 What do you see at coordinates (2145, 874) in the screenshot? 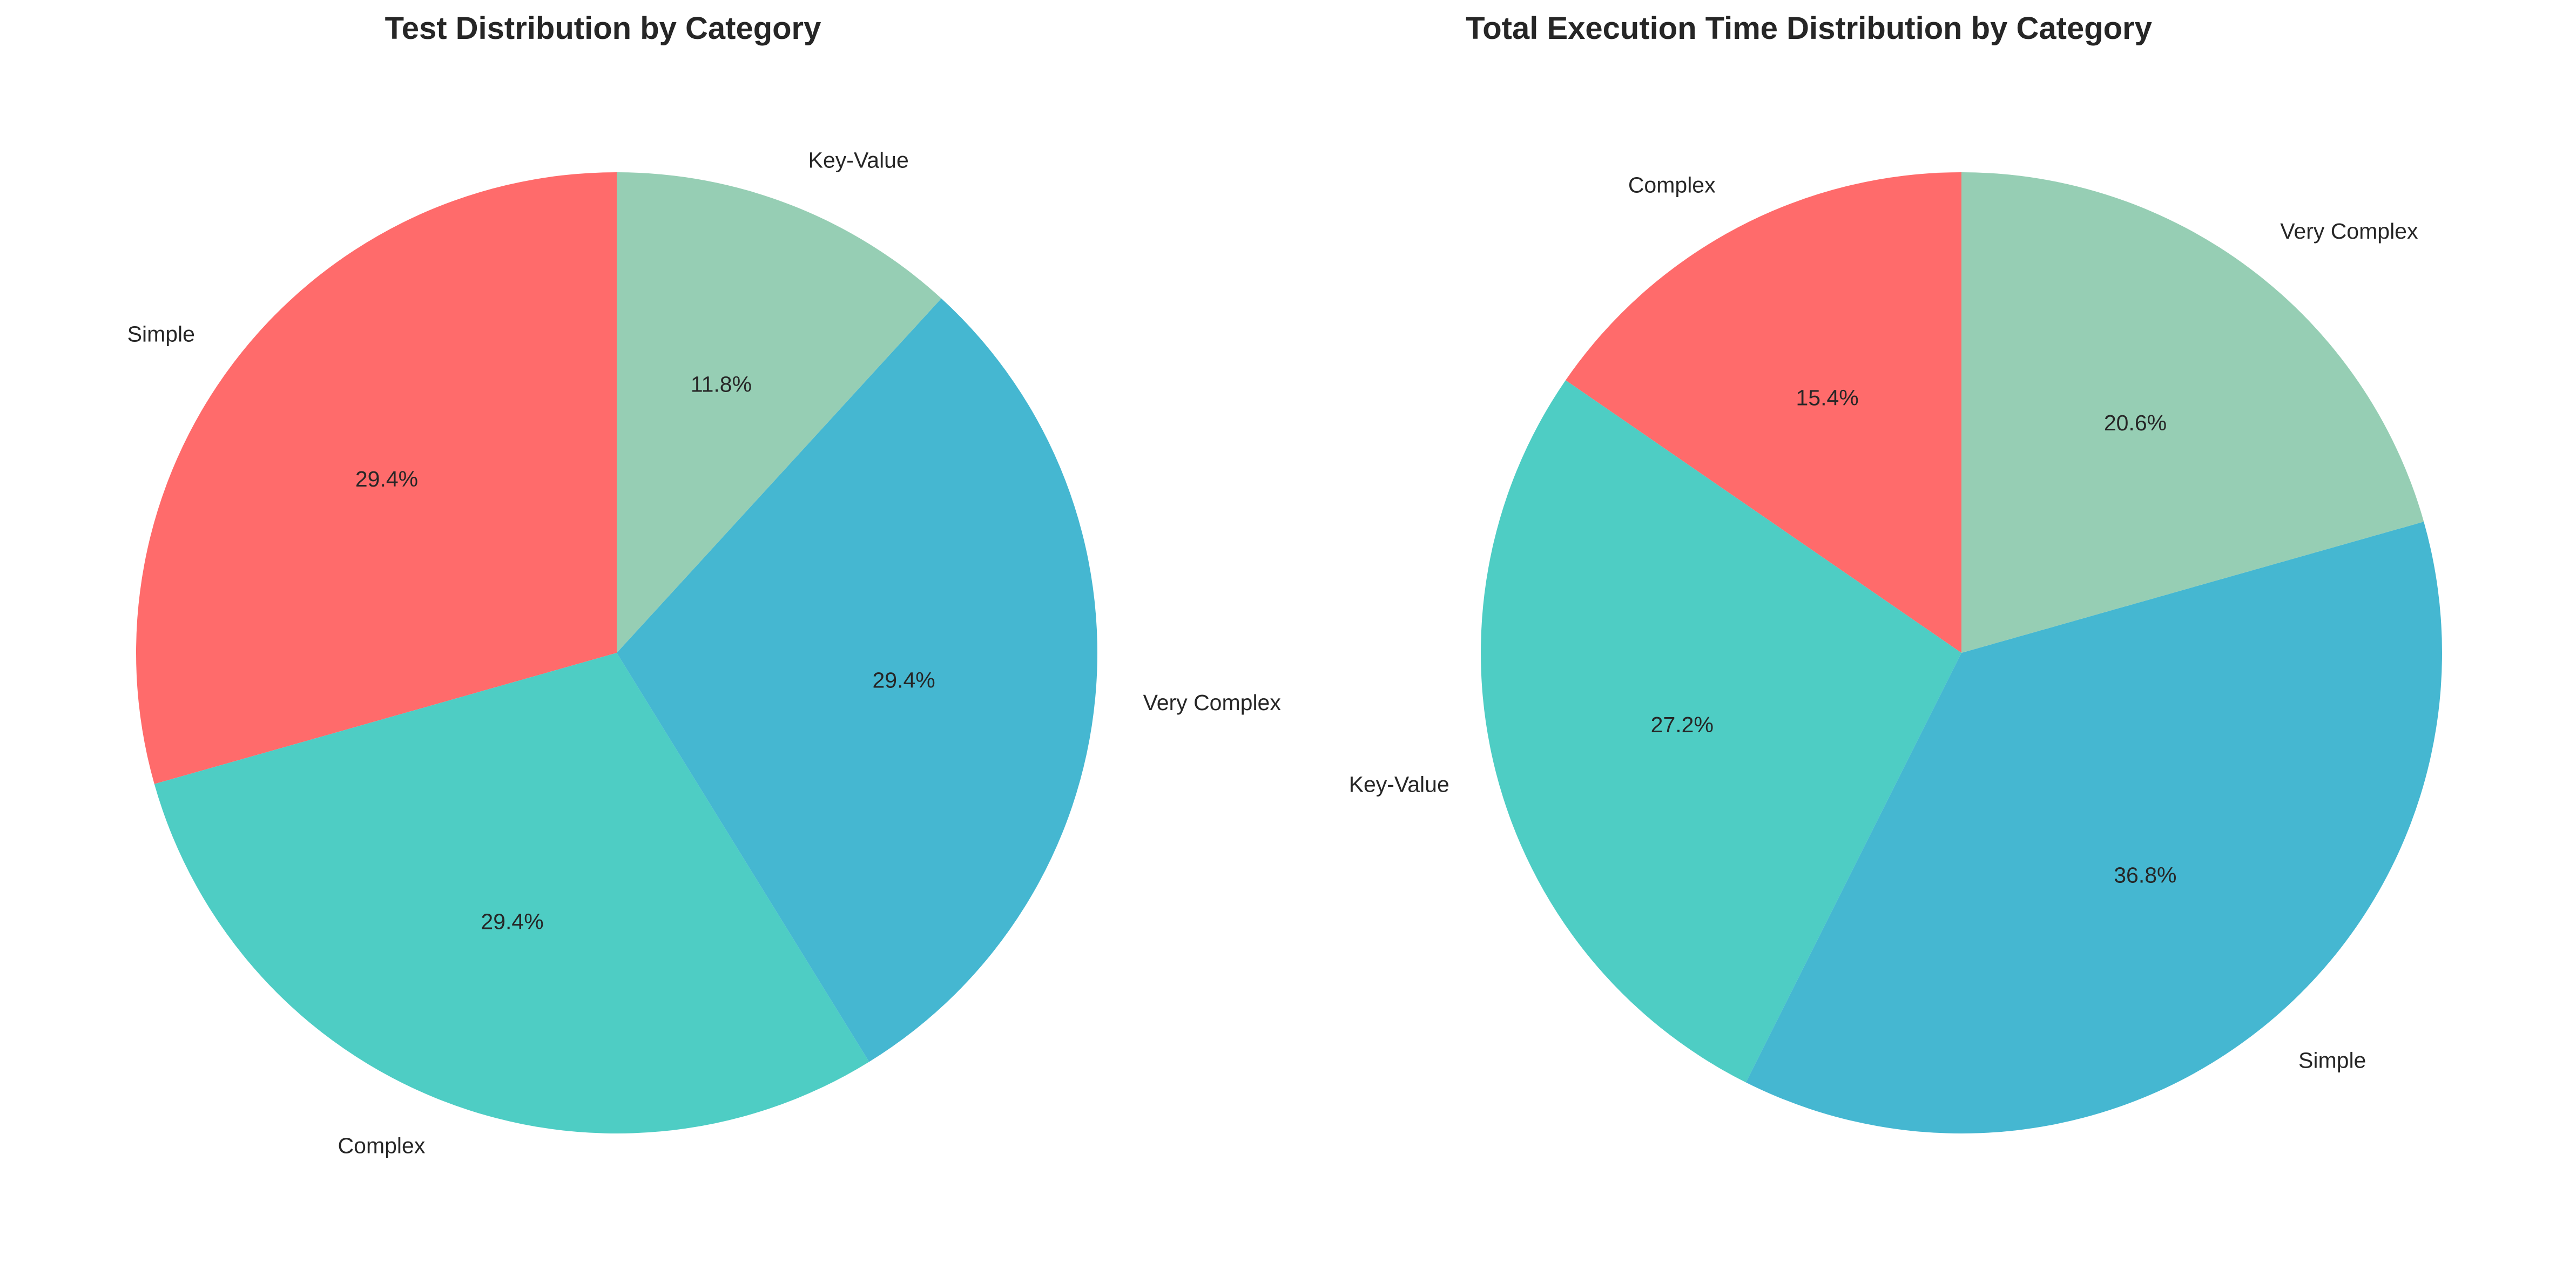
I see `percent-label-simple: 36.8%` at bounding box center [2145, 874].